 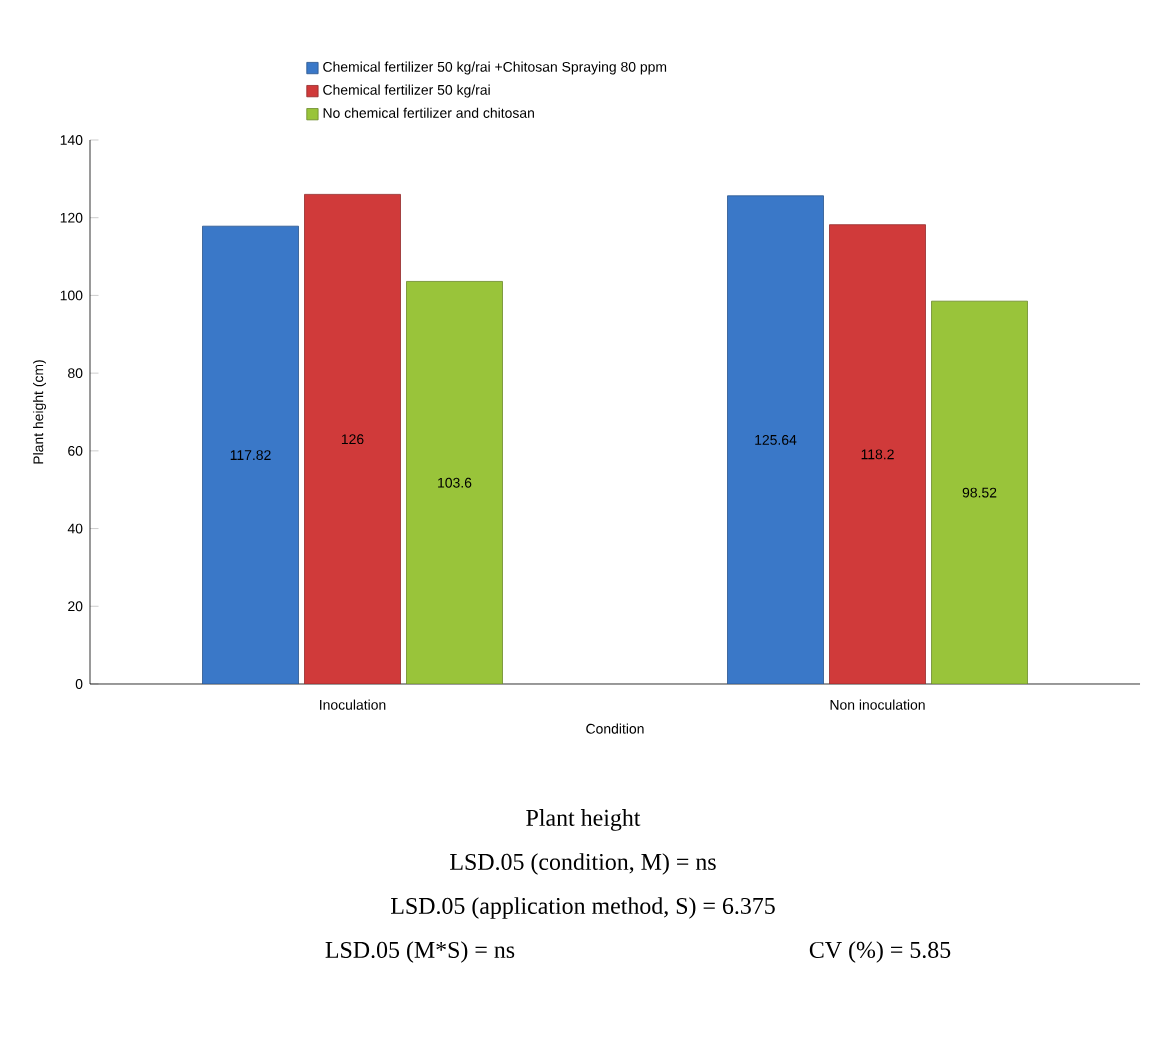 I want to click on text: CV (%) = 5.85, so click(x=880, y=952).